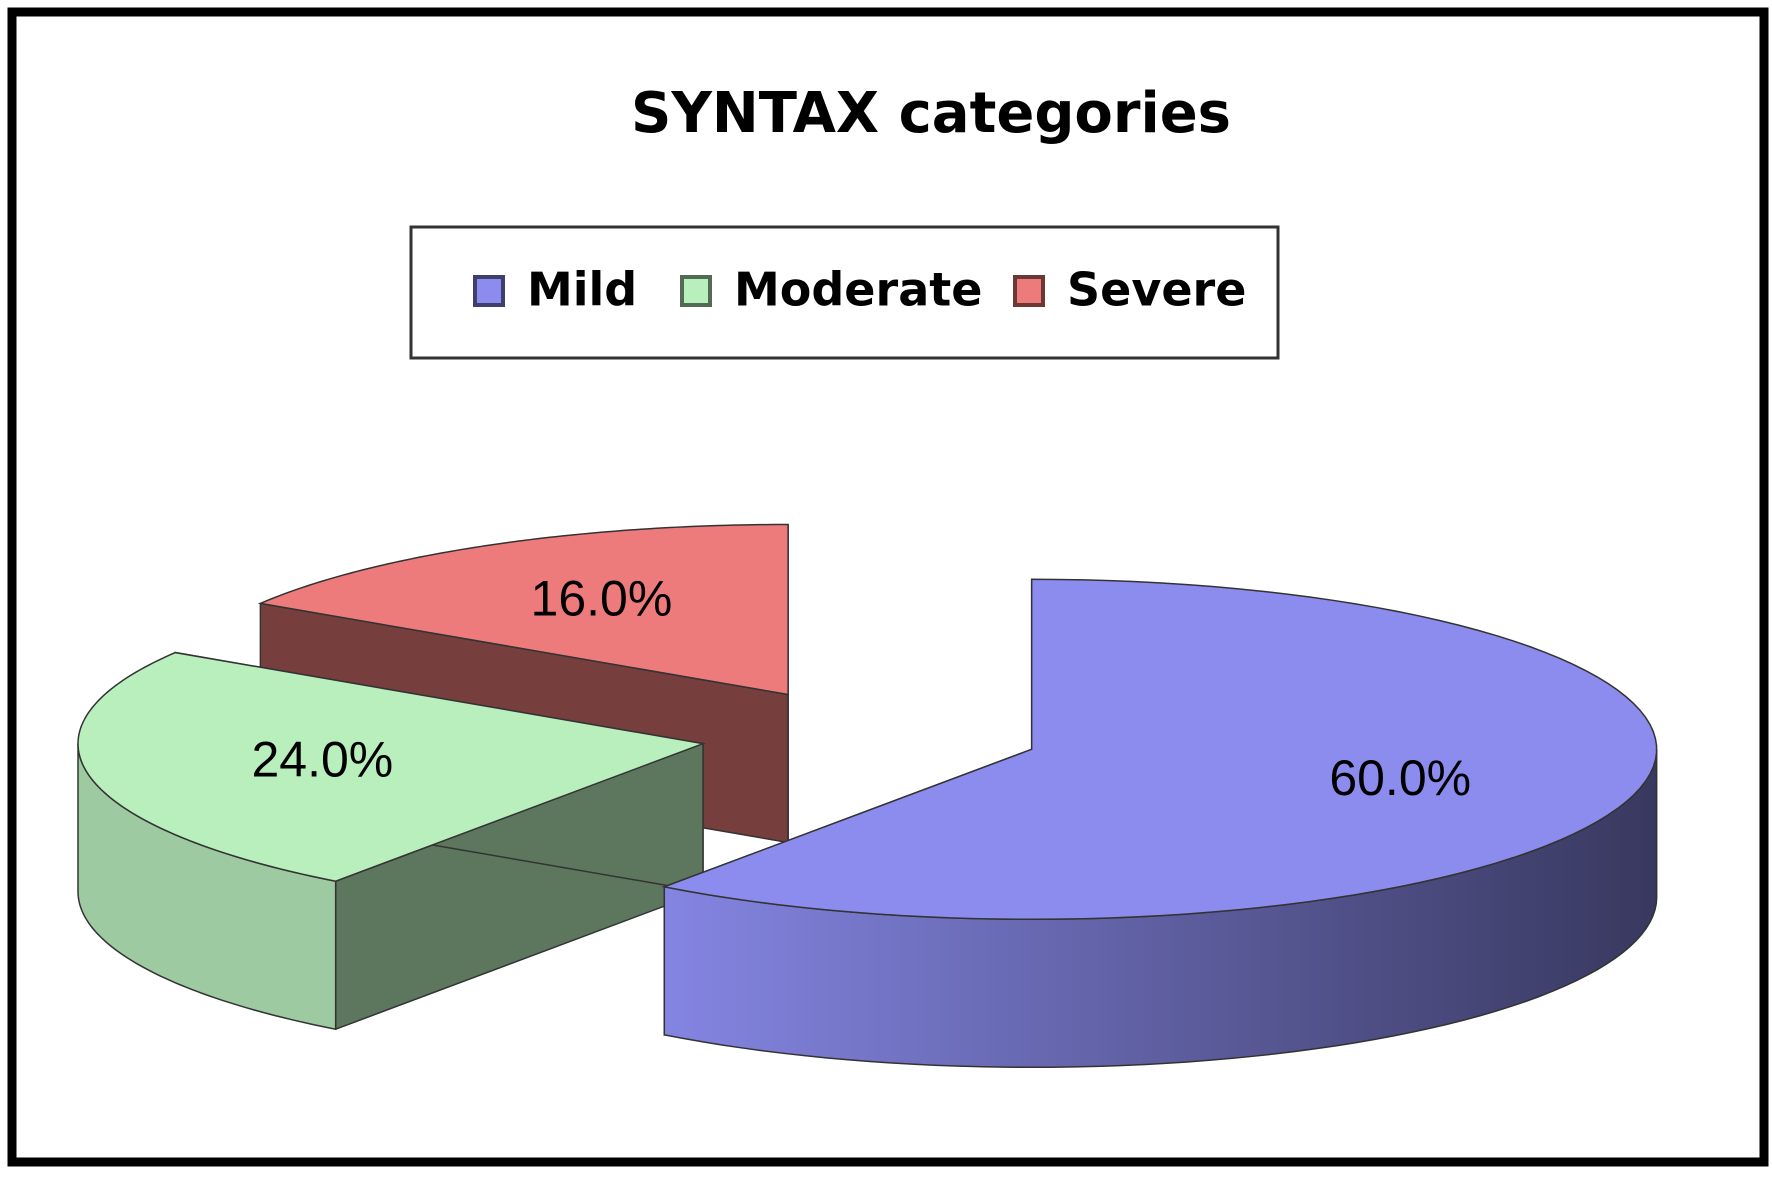 The image size is (1772, 1179). Describe the element at coordinates (858, 290) in the screenshot. I see `legend-label: Moderate` at that location.